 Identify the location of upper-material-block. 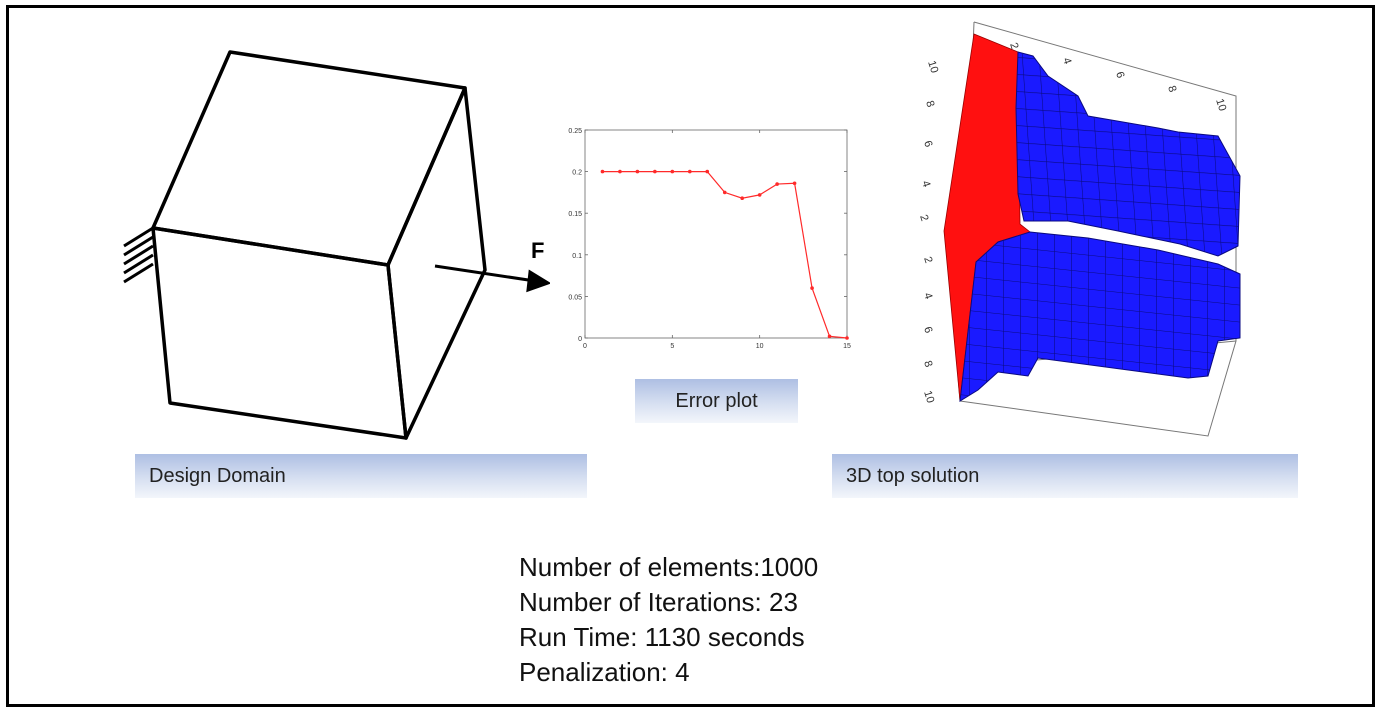
(1128, 154).